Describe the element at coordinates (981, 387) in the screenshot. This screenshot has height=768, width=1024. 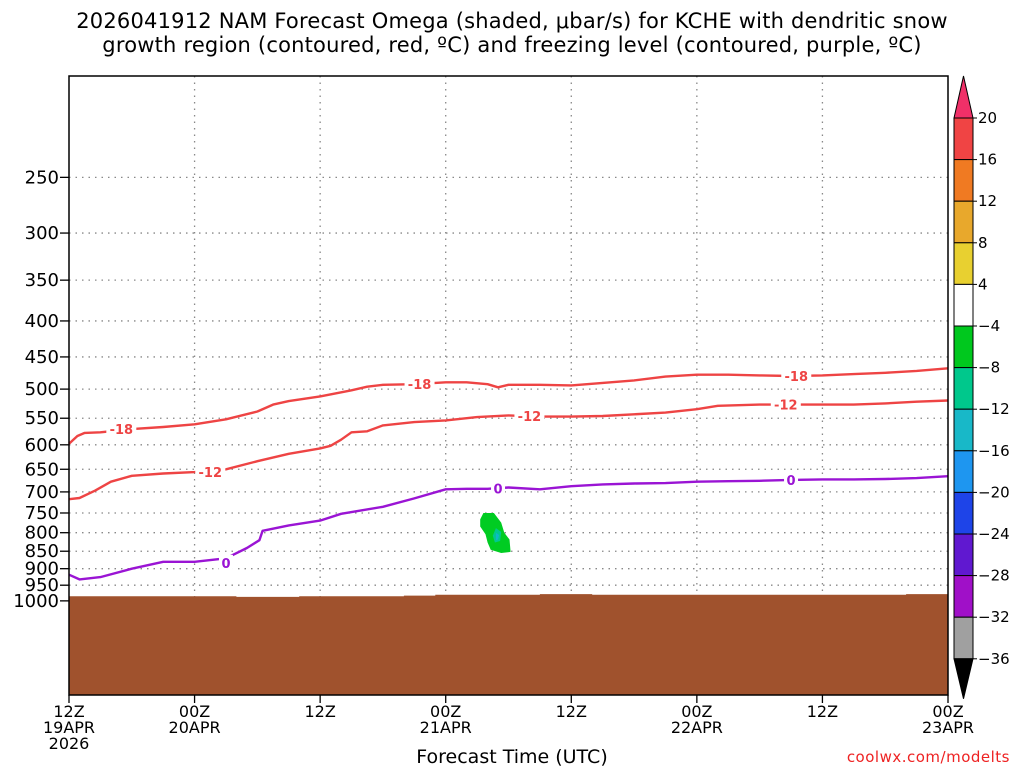
I see `colorbar: 20 16 12 8 4 −4 −8 −12 −16 −20 −24 −28 −32 −36` at that location.